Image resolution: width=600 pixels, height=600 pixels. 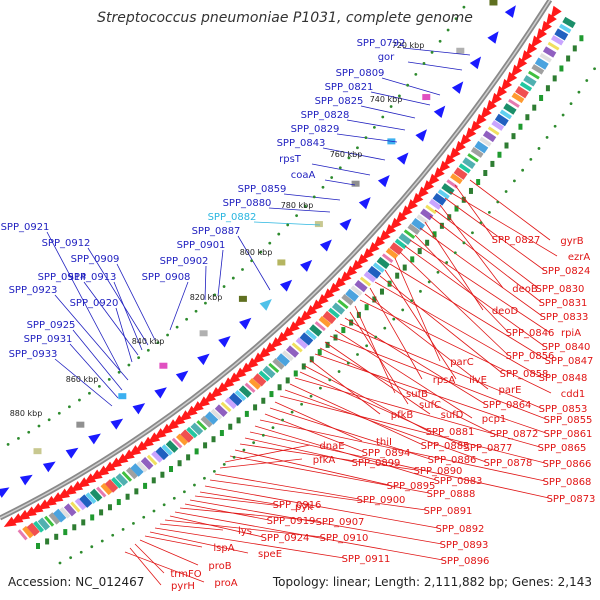 What do you see at coordinates (505, 311) in the screenshot?
I see `gene-label-minus: deoD` at bounding box center [505, 311].